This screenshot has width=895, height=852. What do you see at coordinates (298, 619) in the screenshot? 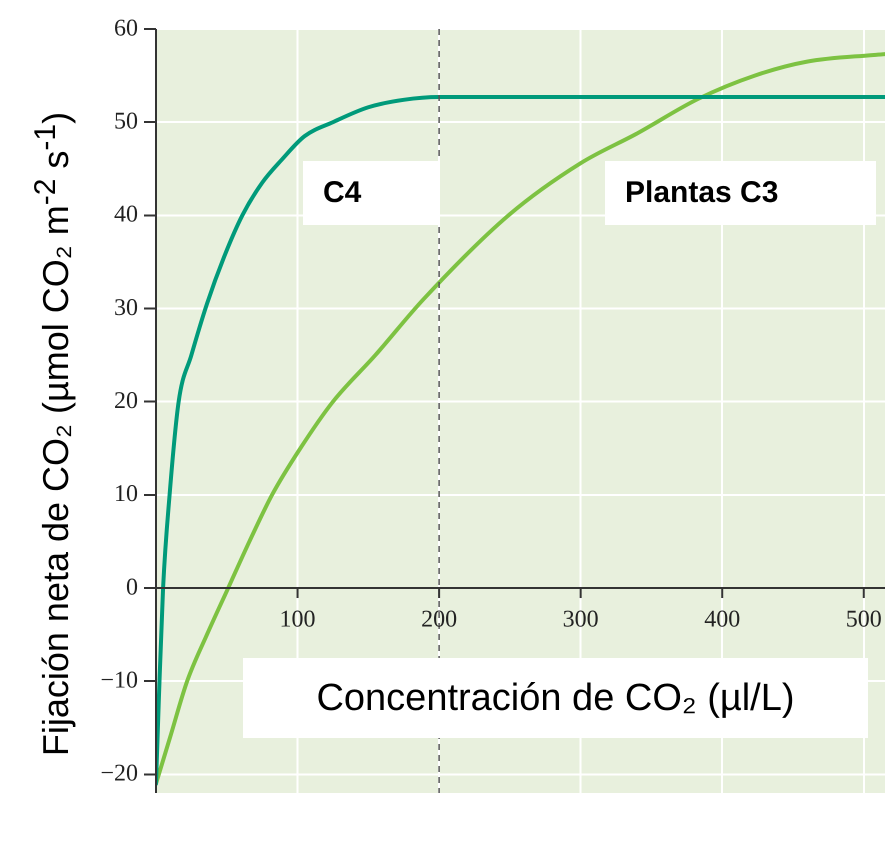
I see `x-tick-label: 100` at bounding box center [298, 619].